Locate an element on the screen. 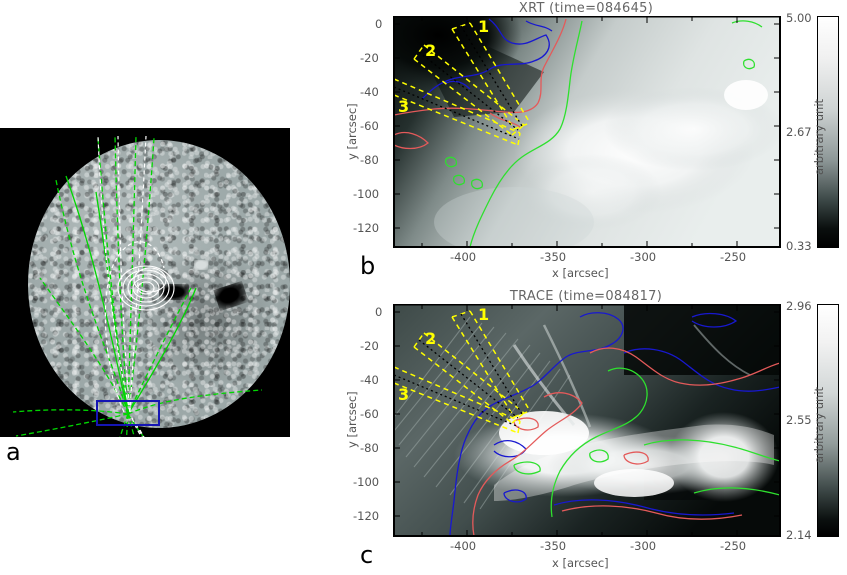  panel-c-cbar-mid: 2.55 is located at coordinates (799, 420).